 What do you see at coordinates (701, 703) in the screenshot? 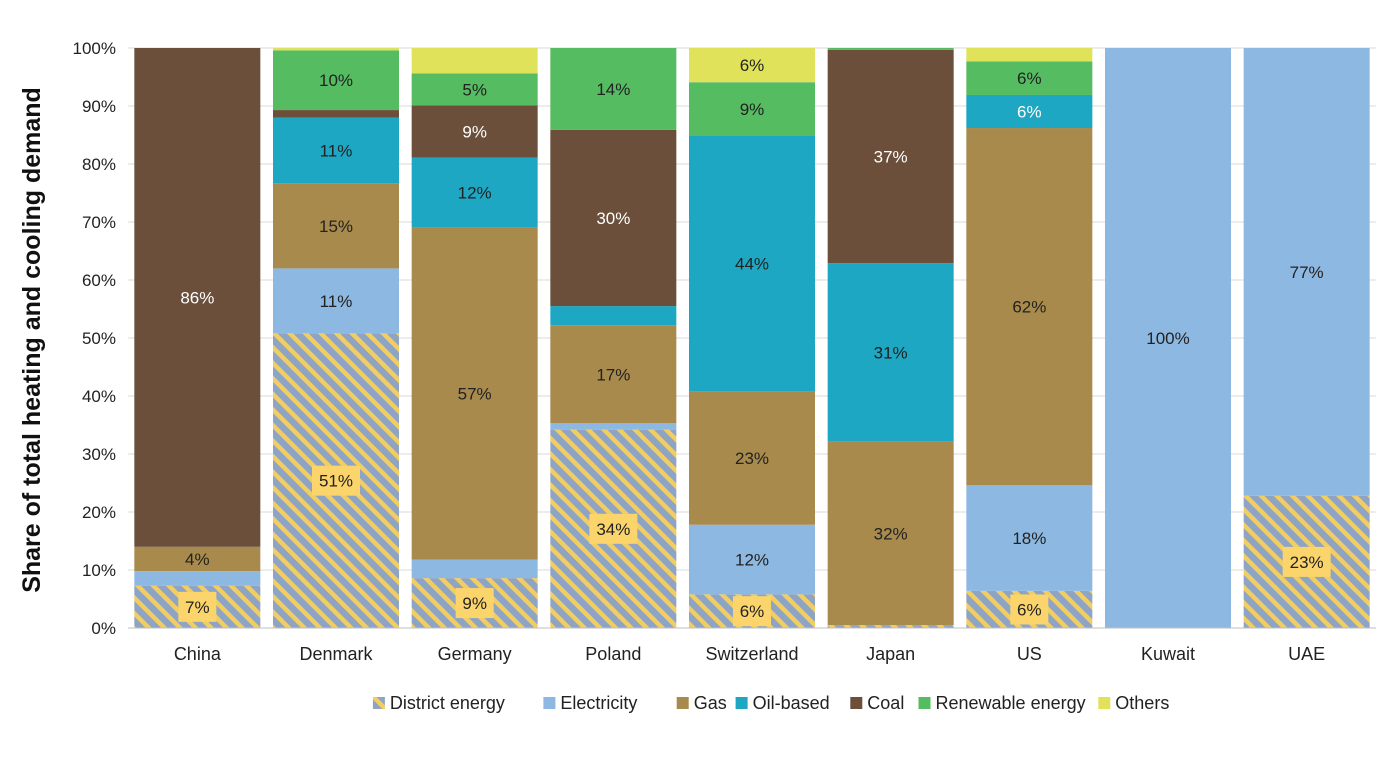
I see `legend-item-gas: Gas` at bounding box center [701, 703].